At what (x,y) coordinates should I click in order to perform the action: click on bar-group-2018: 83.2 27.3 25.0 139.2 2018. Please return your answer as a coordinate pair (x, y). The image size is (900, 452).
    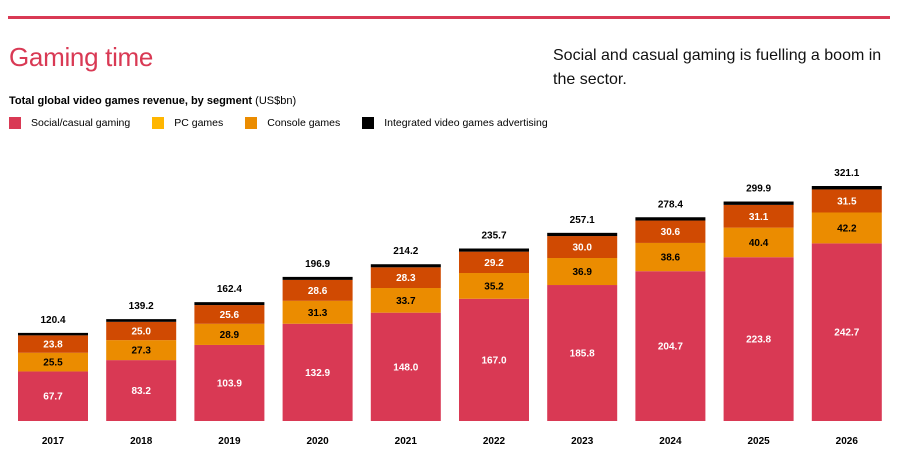
    Looking at the image, I should click on (141, 374).